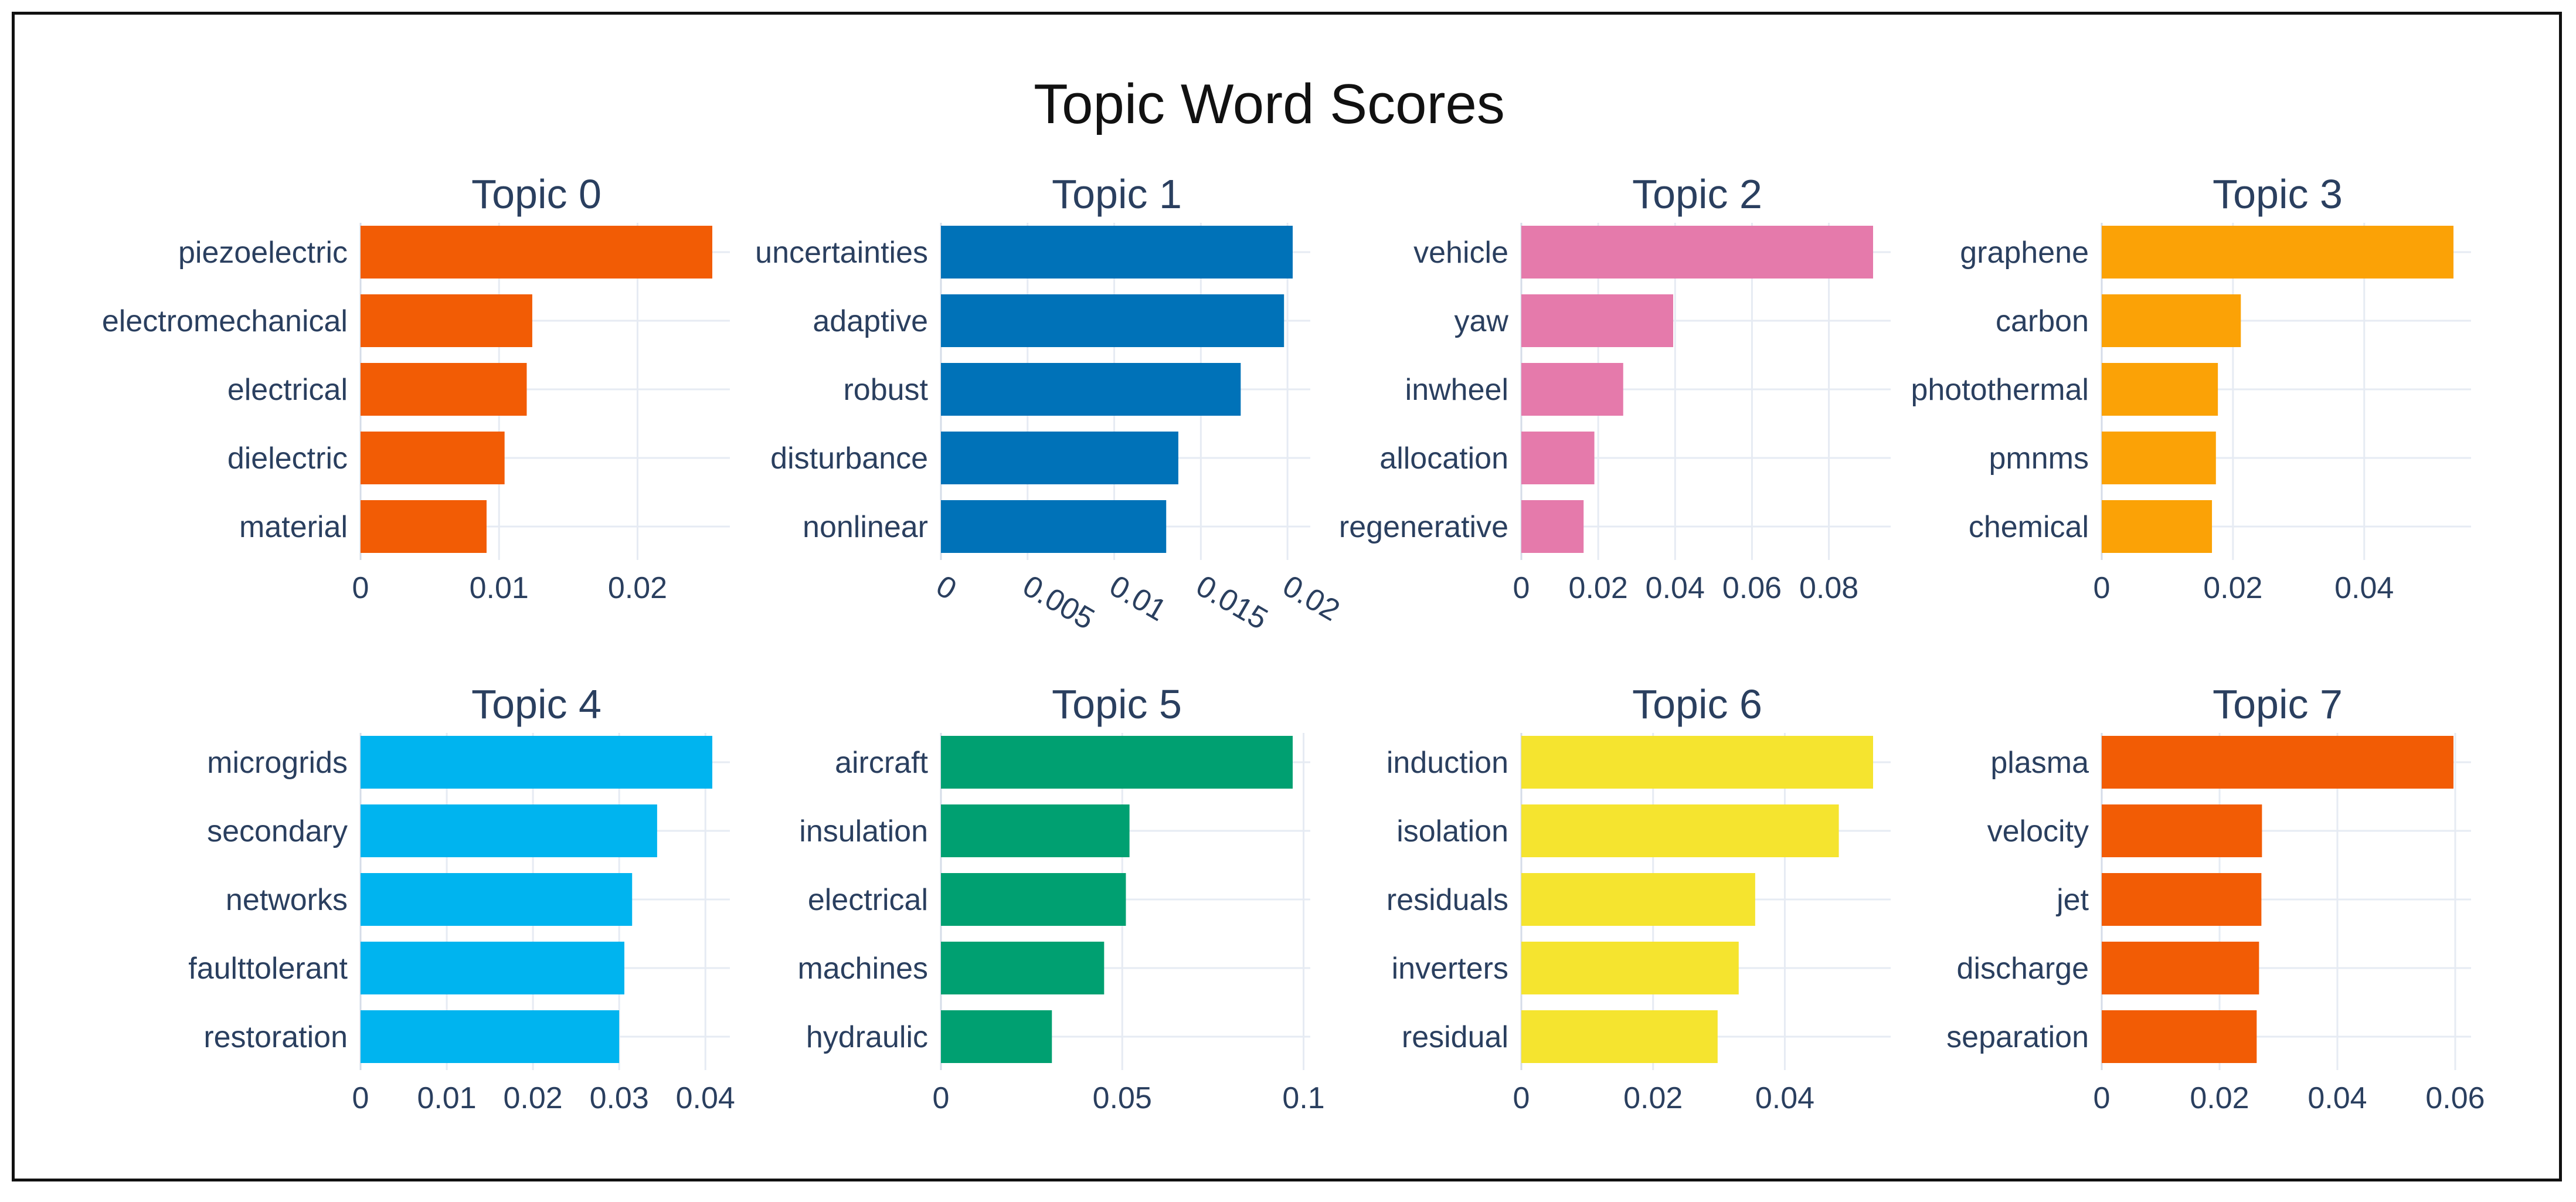  I want to click on bar-plasma, so click(2278, 762).